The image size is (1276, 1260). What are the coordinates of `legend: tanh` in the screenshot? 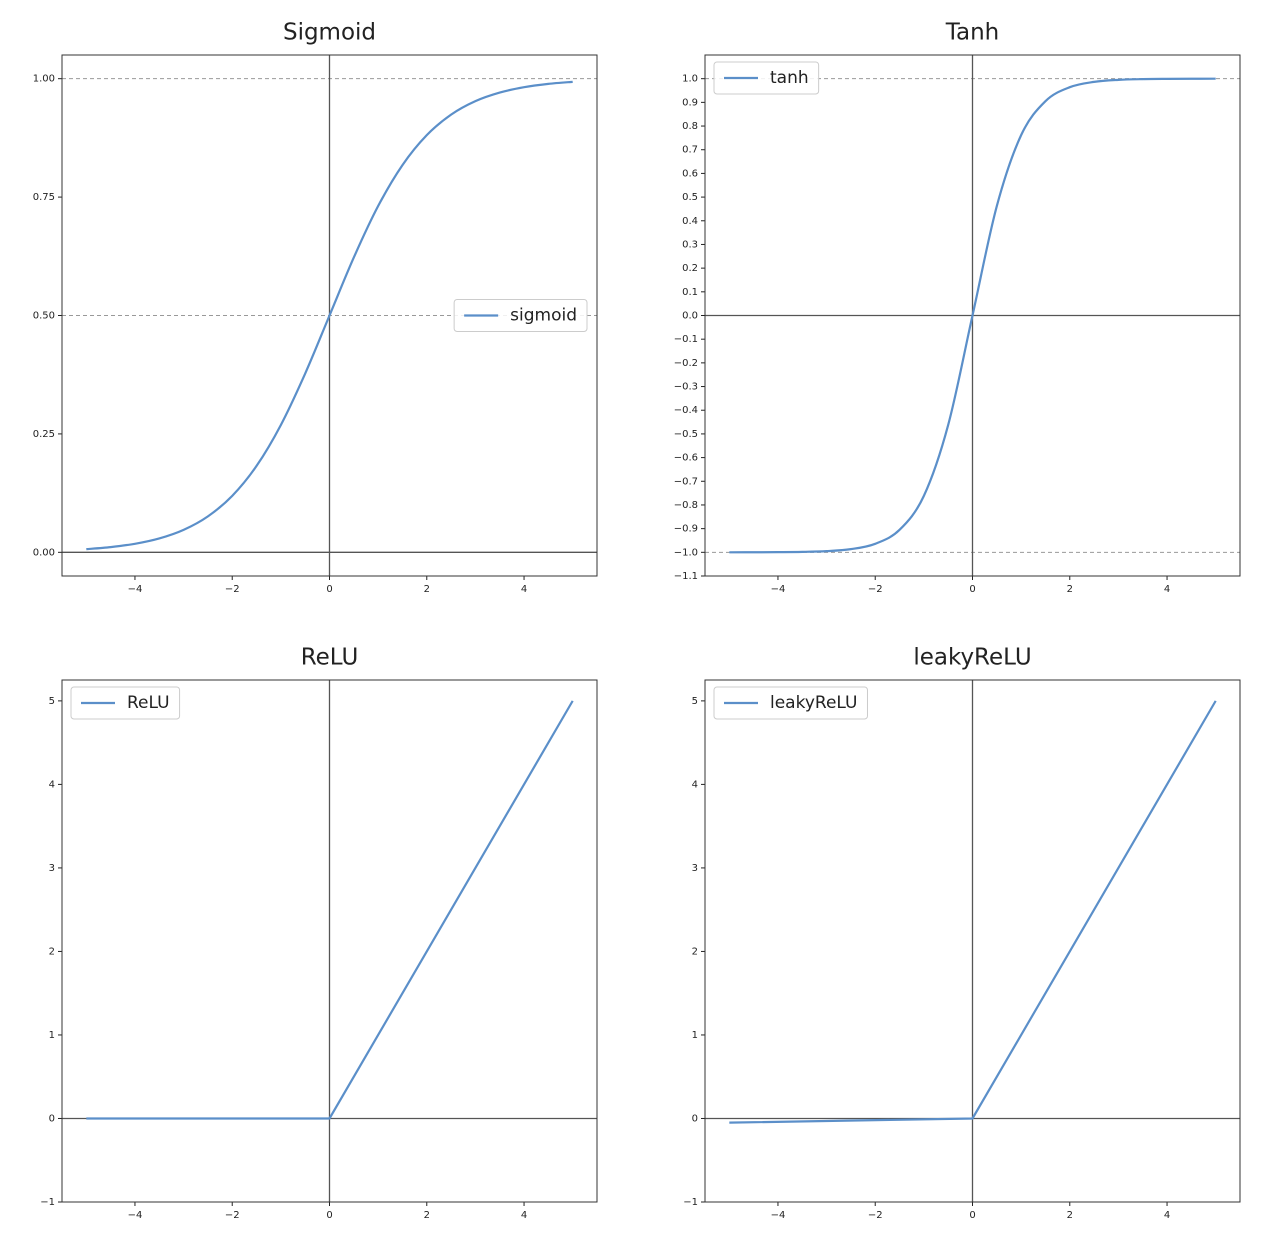 It's located at (766, 78).